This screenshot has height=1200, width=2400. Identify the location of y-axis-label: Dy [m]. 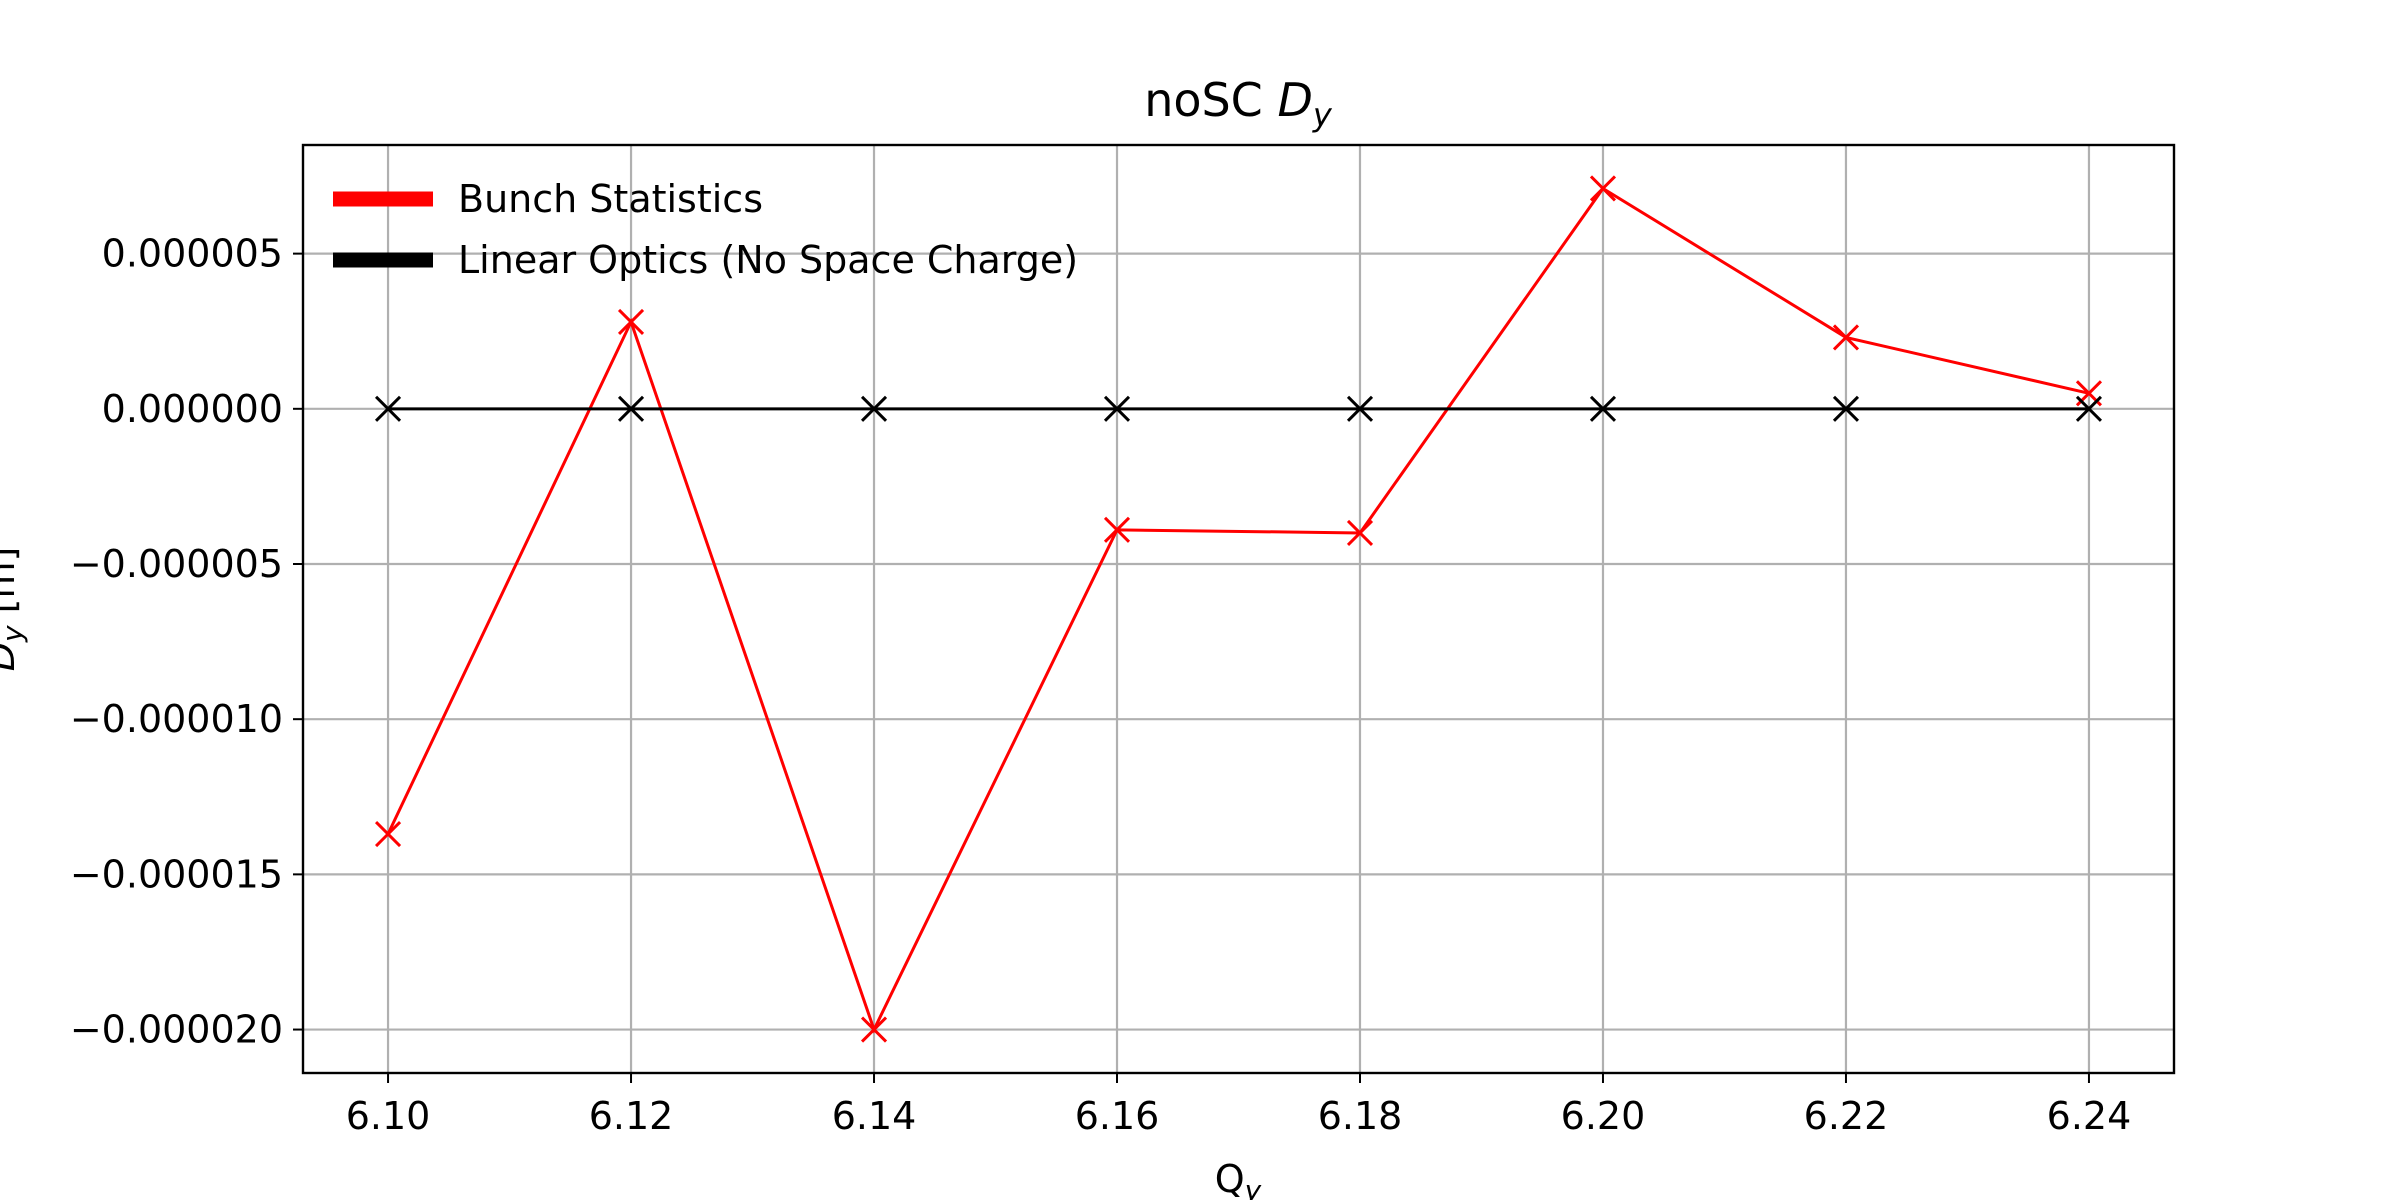
(14, 609).